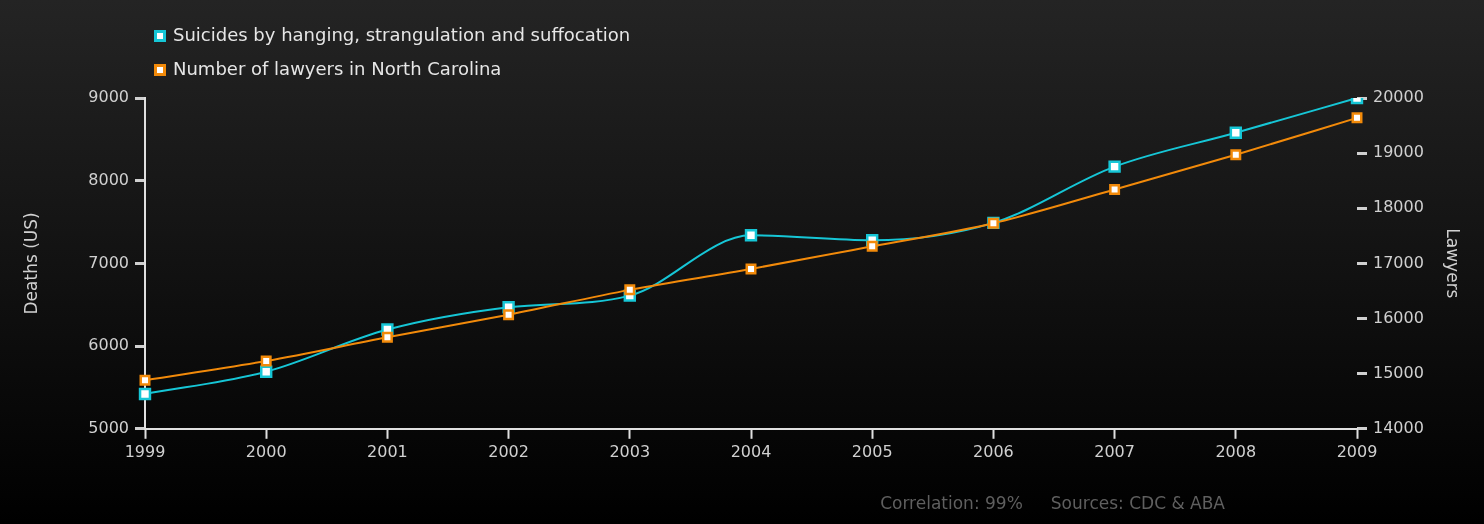 Image resolution: width=1484 pixels, height=524 pixels. Describe the element at coordinates (1398, 372) in the screenshot. I see `y2-tick-label: 15000` at that location.